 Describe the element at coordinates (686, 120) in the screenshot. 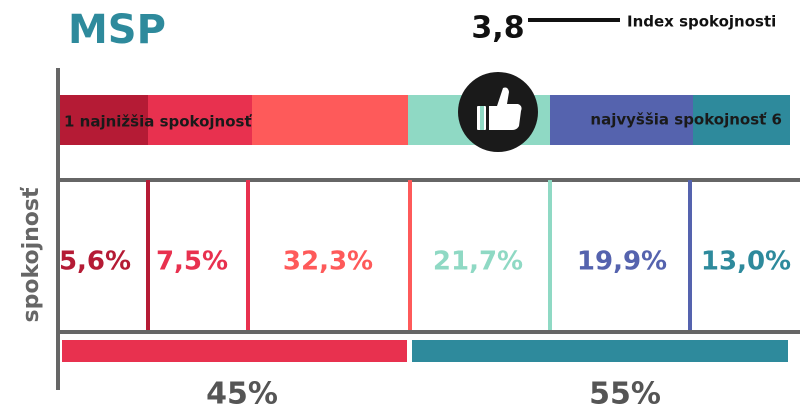

I see `scale-high: najvyššia spokojnosť 6` at that location.